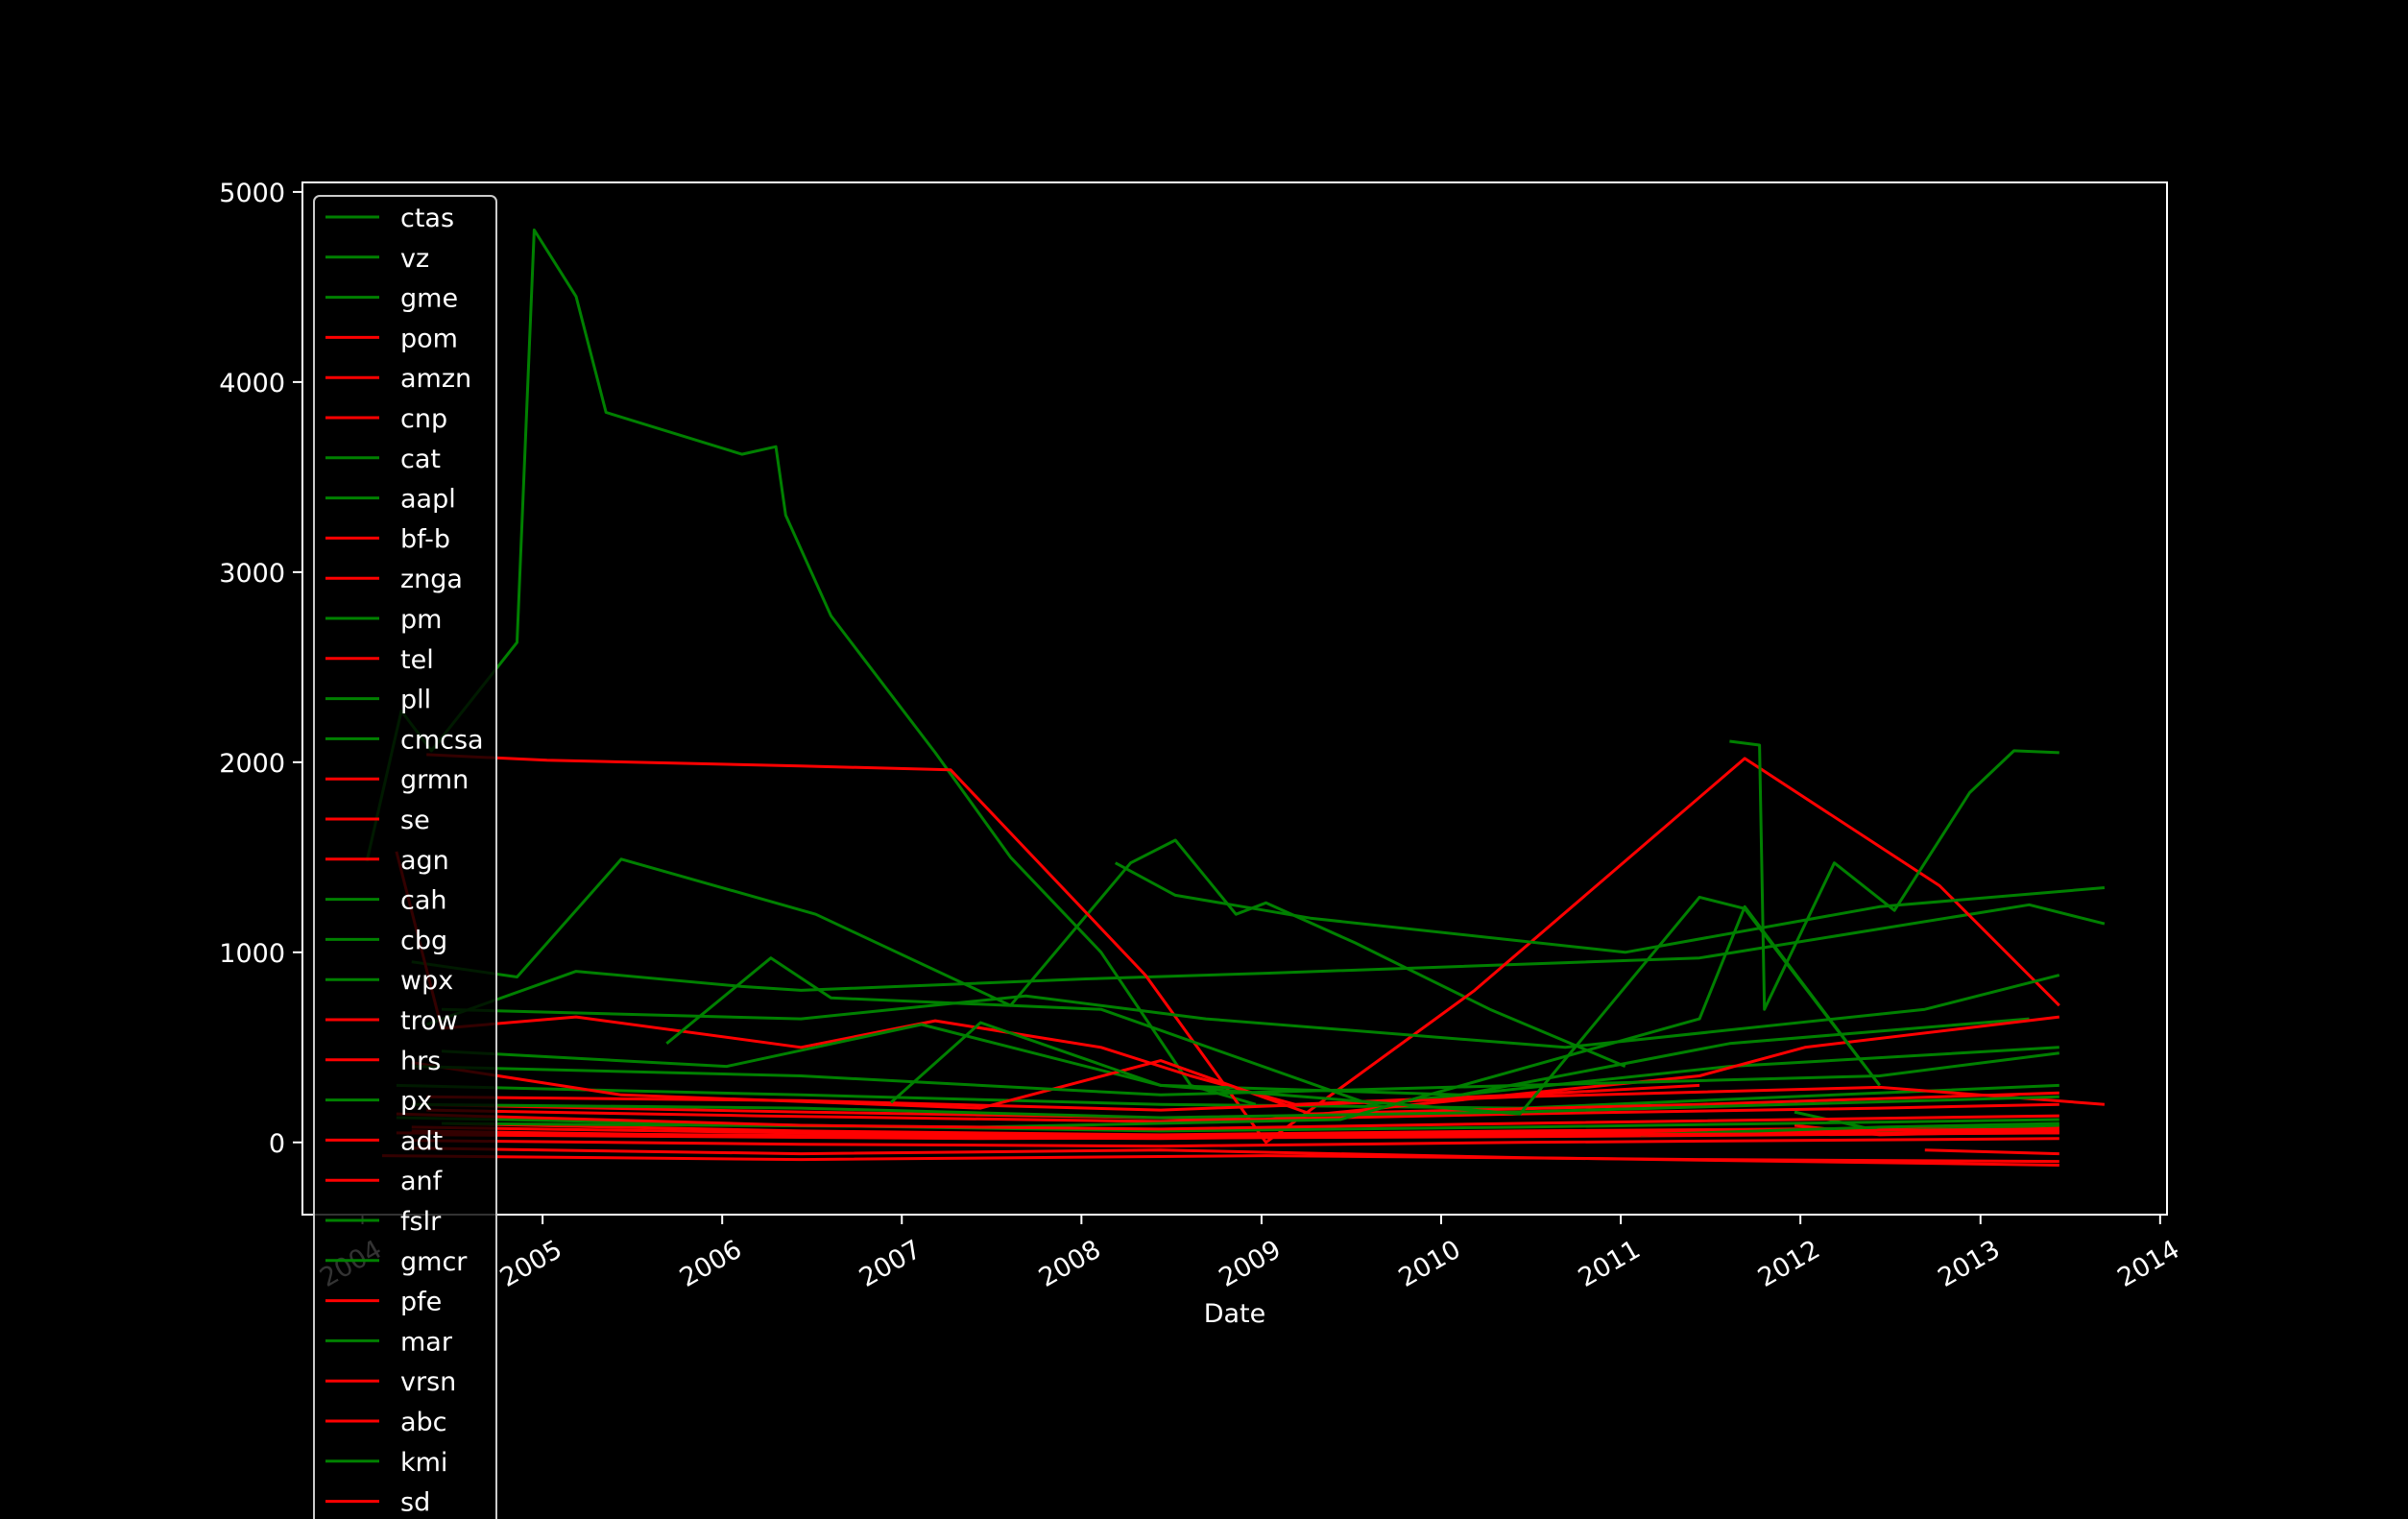  Describe the element at coordinates (425, 539) in the screenshot. I see `legend-label-bf-b: bf-b` at that location.